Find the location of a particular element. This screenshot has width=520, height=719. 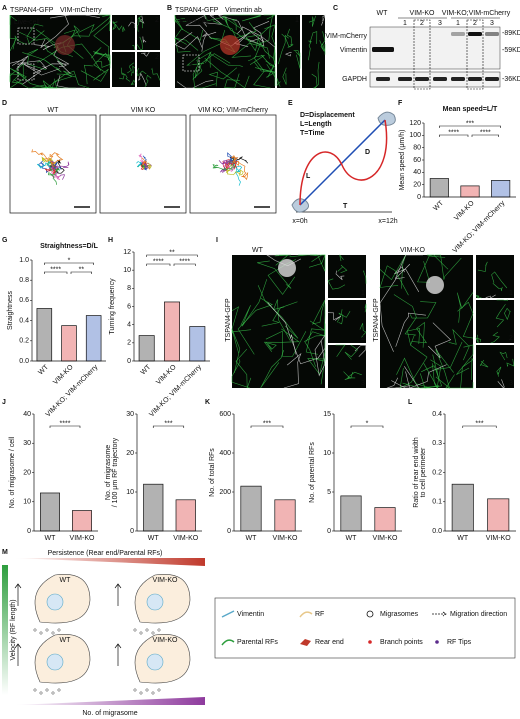

label: D is located at coordinates (367, 152).